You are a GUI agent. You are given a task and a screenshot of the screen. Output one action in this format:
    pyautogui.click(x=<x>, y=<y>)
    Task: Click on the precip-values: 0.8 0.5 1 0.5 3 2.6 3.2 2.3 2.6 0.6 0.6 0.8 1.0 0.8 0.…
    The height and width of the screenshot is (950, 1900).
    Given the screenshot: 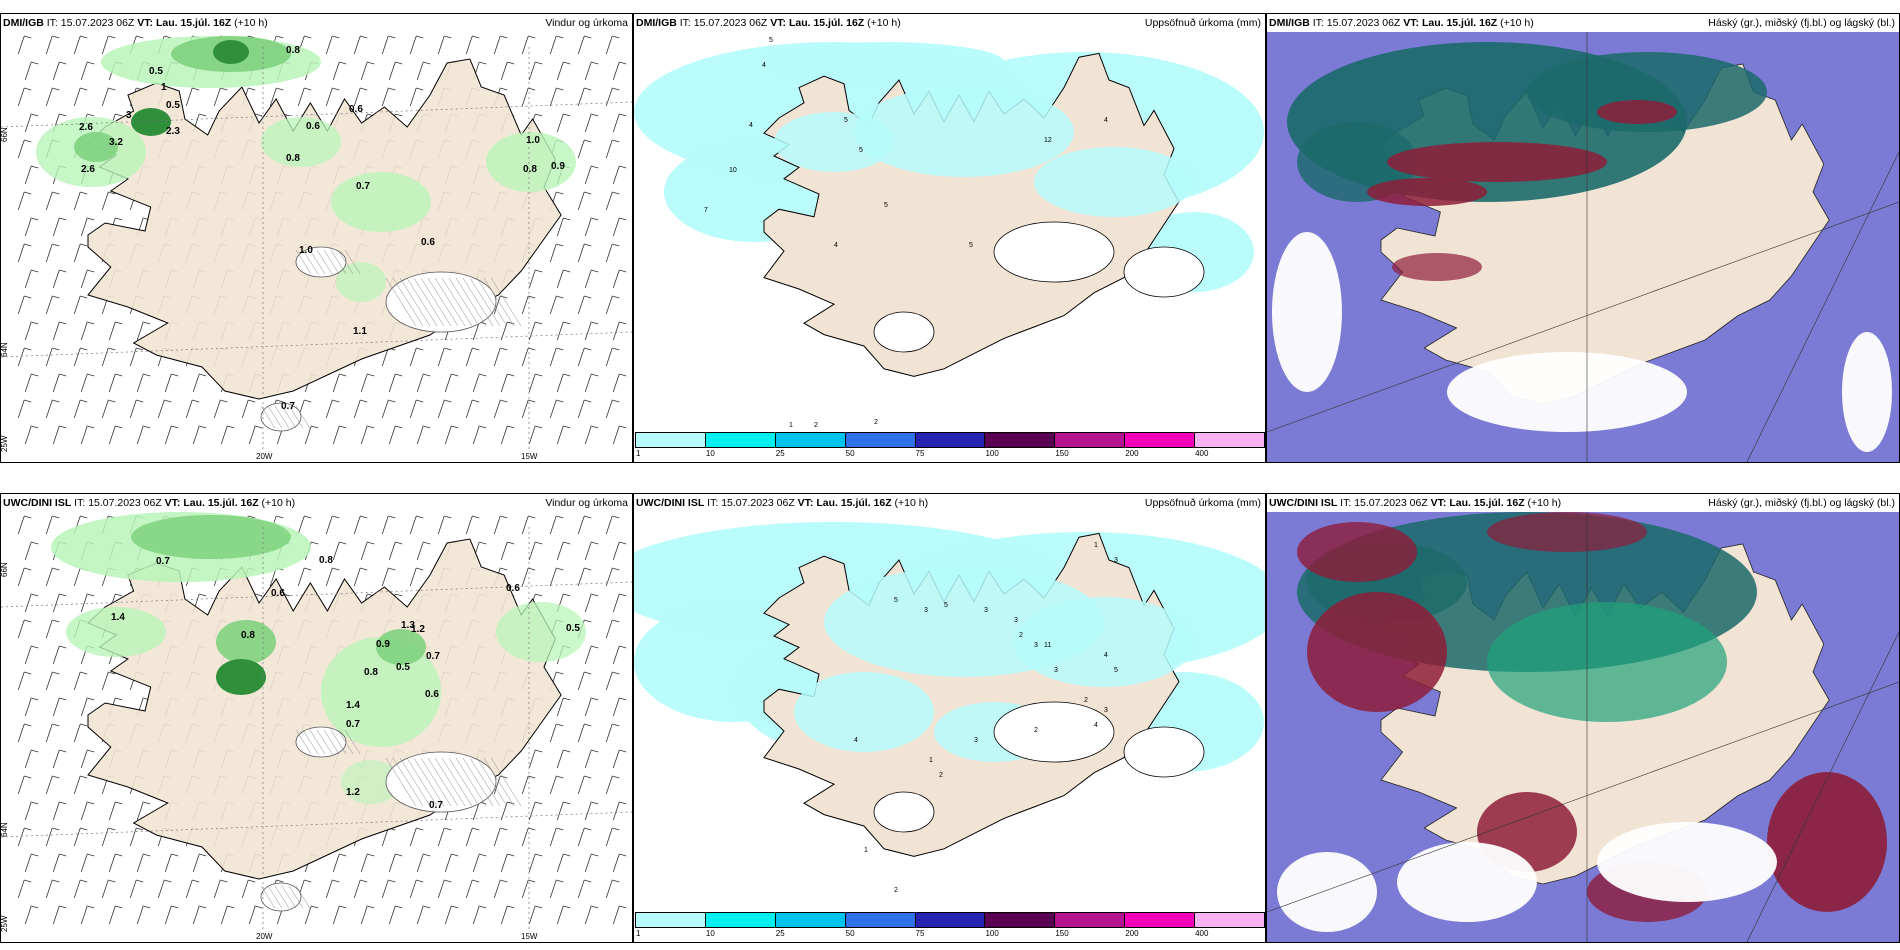 What is the action you would take?
    pyautogui.click(x=322, y=228)
    